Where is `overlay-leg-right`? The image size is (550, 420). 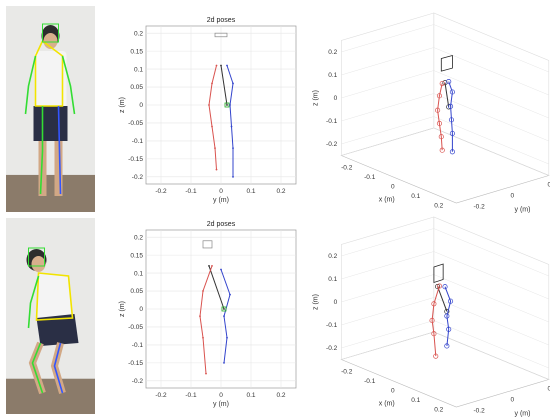
overlay-leg-right is located at coordinates (58, 368).